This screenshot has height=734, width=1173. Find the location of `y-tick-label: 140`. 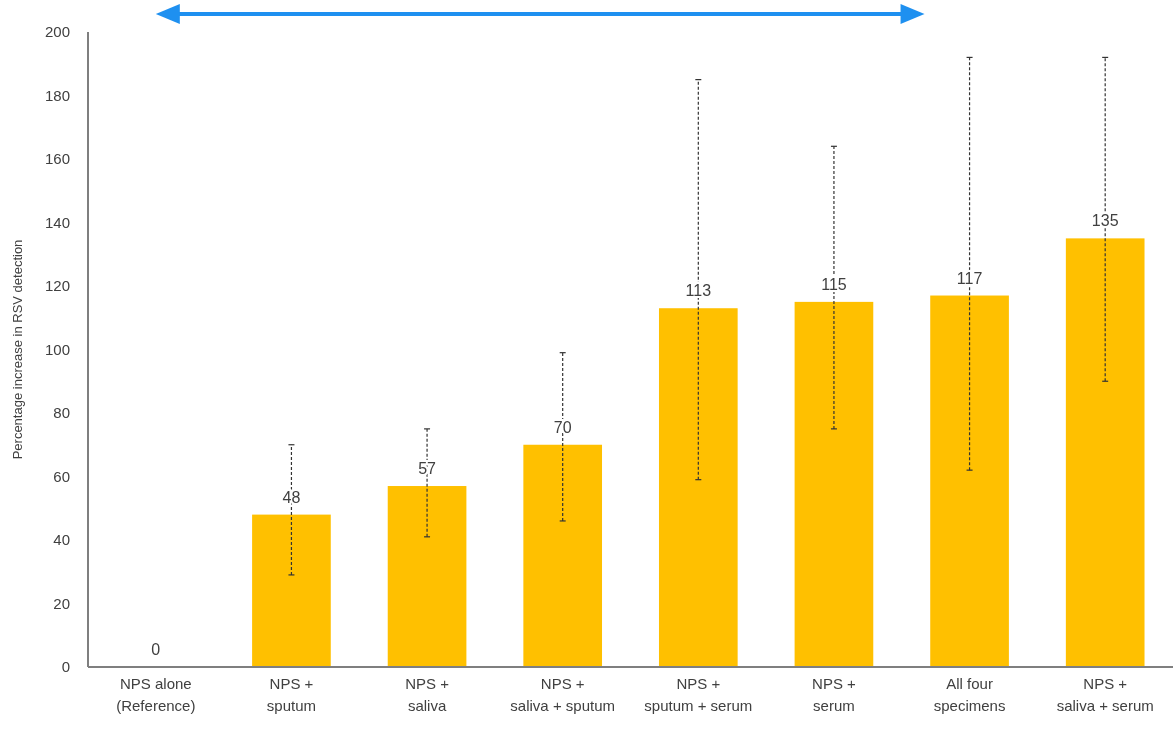

y-tick-label: 140 is located at coordinates (57, 222).